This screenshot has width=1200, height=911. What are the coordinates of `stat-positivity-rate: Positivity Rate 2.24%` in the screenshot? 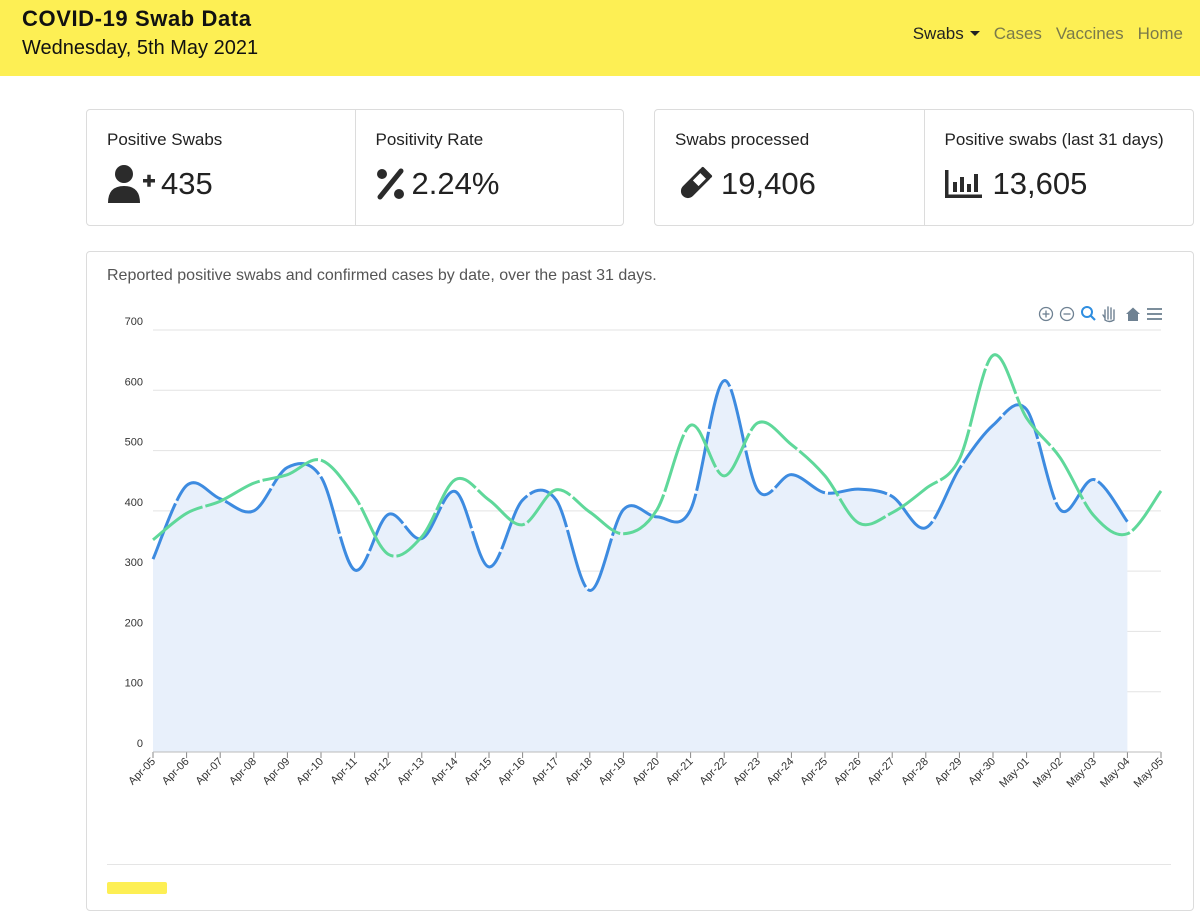 It's located at (489, 167).